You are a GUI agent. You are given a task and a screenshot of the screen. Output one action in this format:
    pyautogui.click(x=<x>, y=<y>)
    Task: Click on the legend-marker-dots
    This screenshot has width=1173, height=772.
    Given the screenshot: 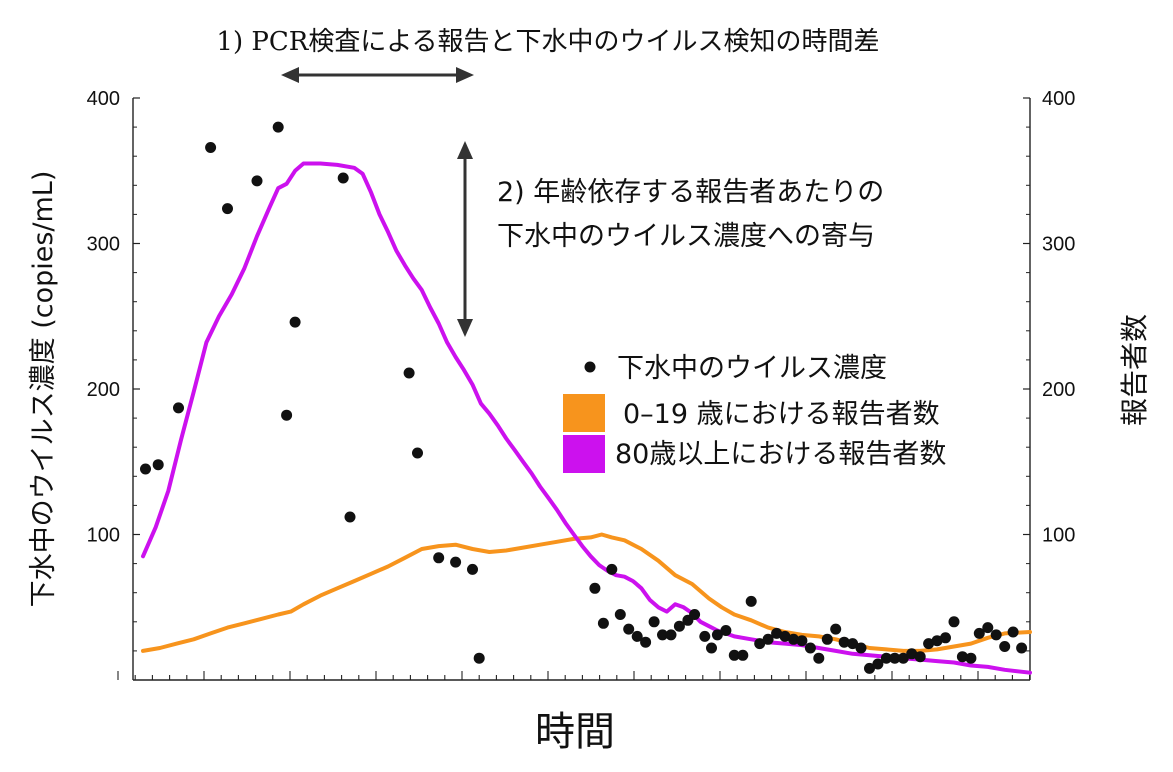 What is the action you would take?
    pyautogui.click(x=590, y=367)
    